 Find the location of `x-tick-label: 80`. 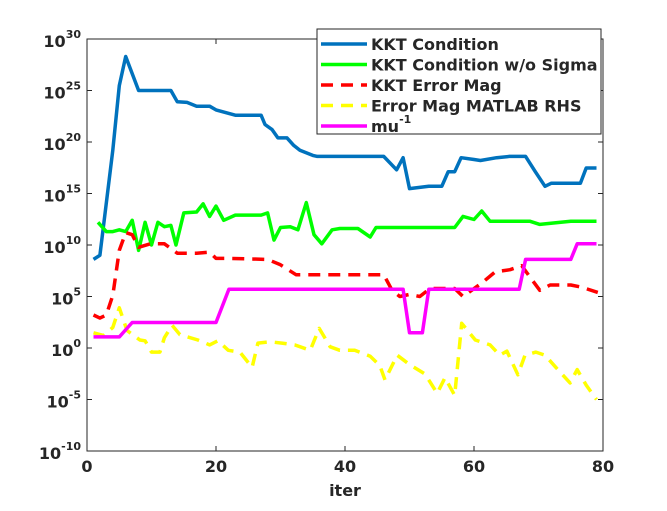

x-tick-label: 80 is located at coordinates (603, 466).